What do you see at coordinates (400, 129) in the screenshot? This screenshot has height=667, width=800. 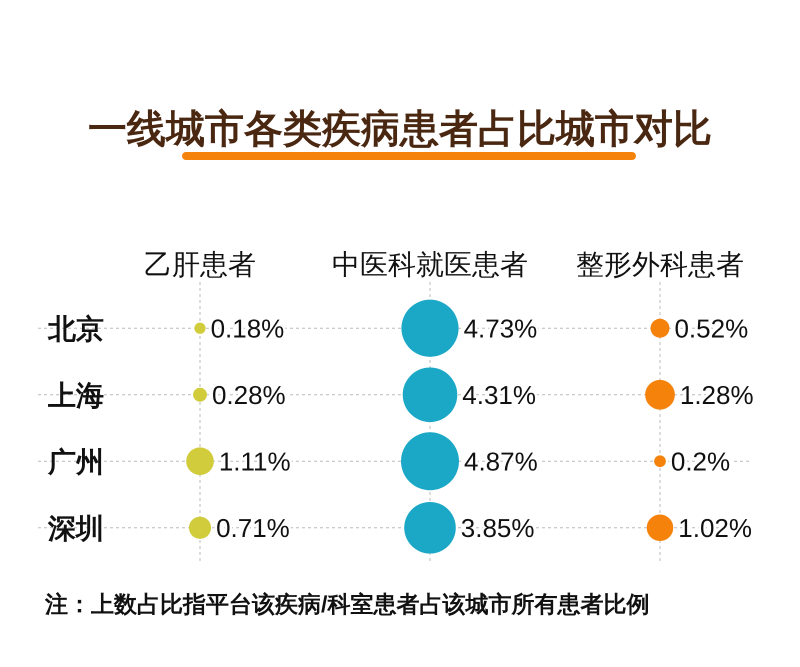 I see `title: 一线城市各类疾病患者占比城市对比` at bounding box center [400, 129].